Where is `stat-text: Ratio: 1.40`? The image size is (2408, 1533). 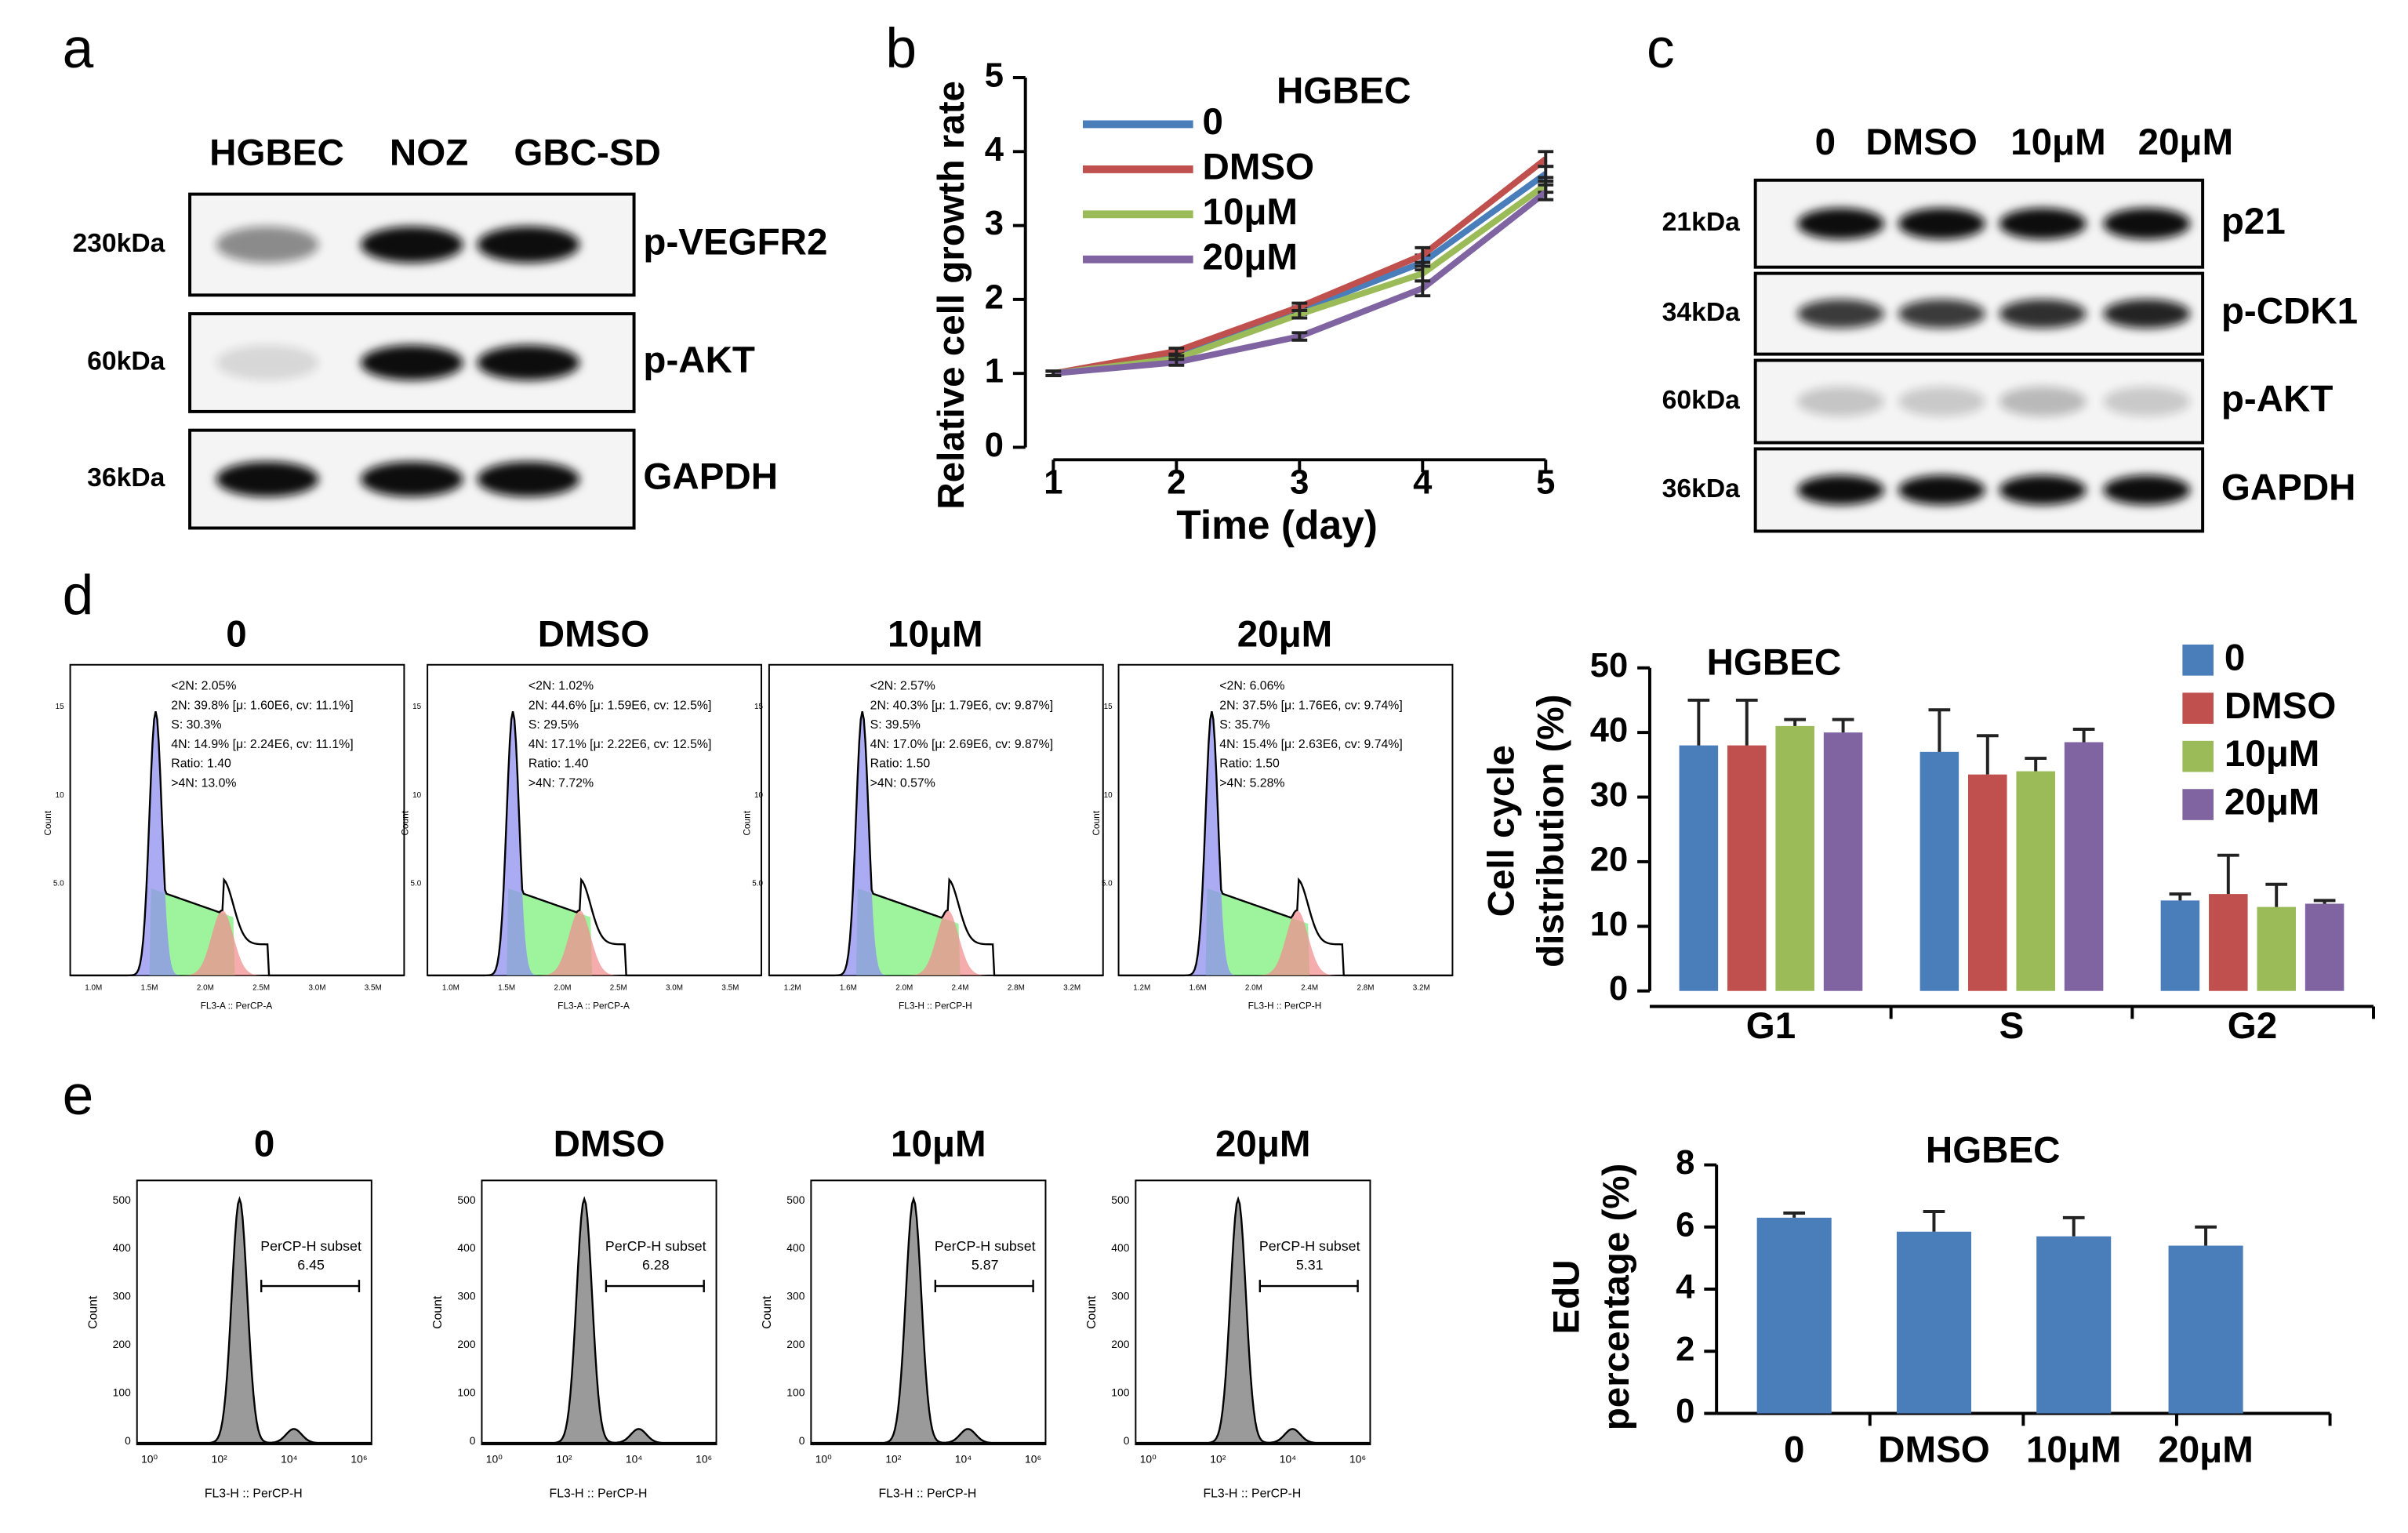 stat-text: Ratio: 1.40 is located at coordinates (558, 764).